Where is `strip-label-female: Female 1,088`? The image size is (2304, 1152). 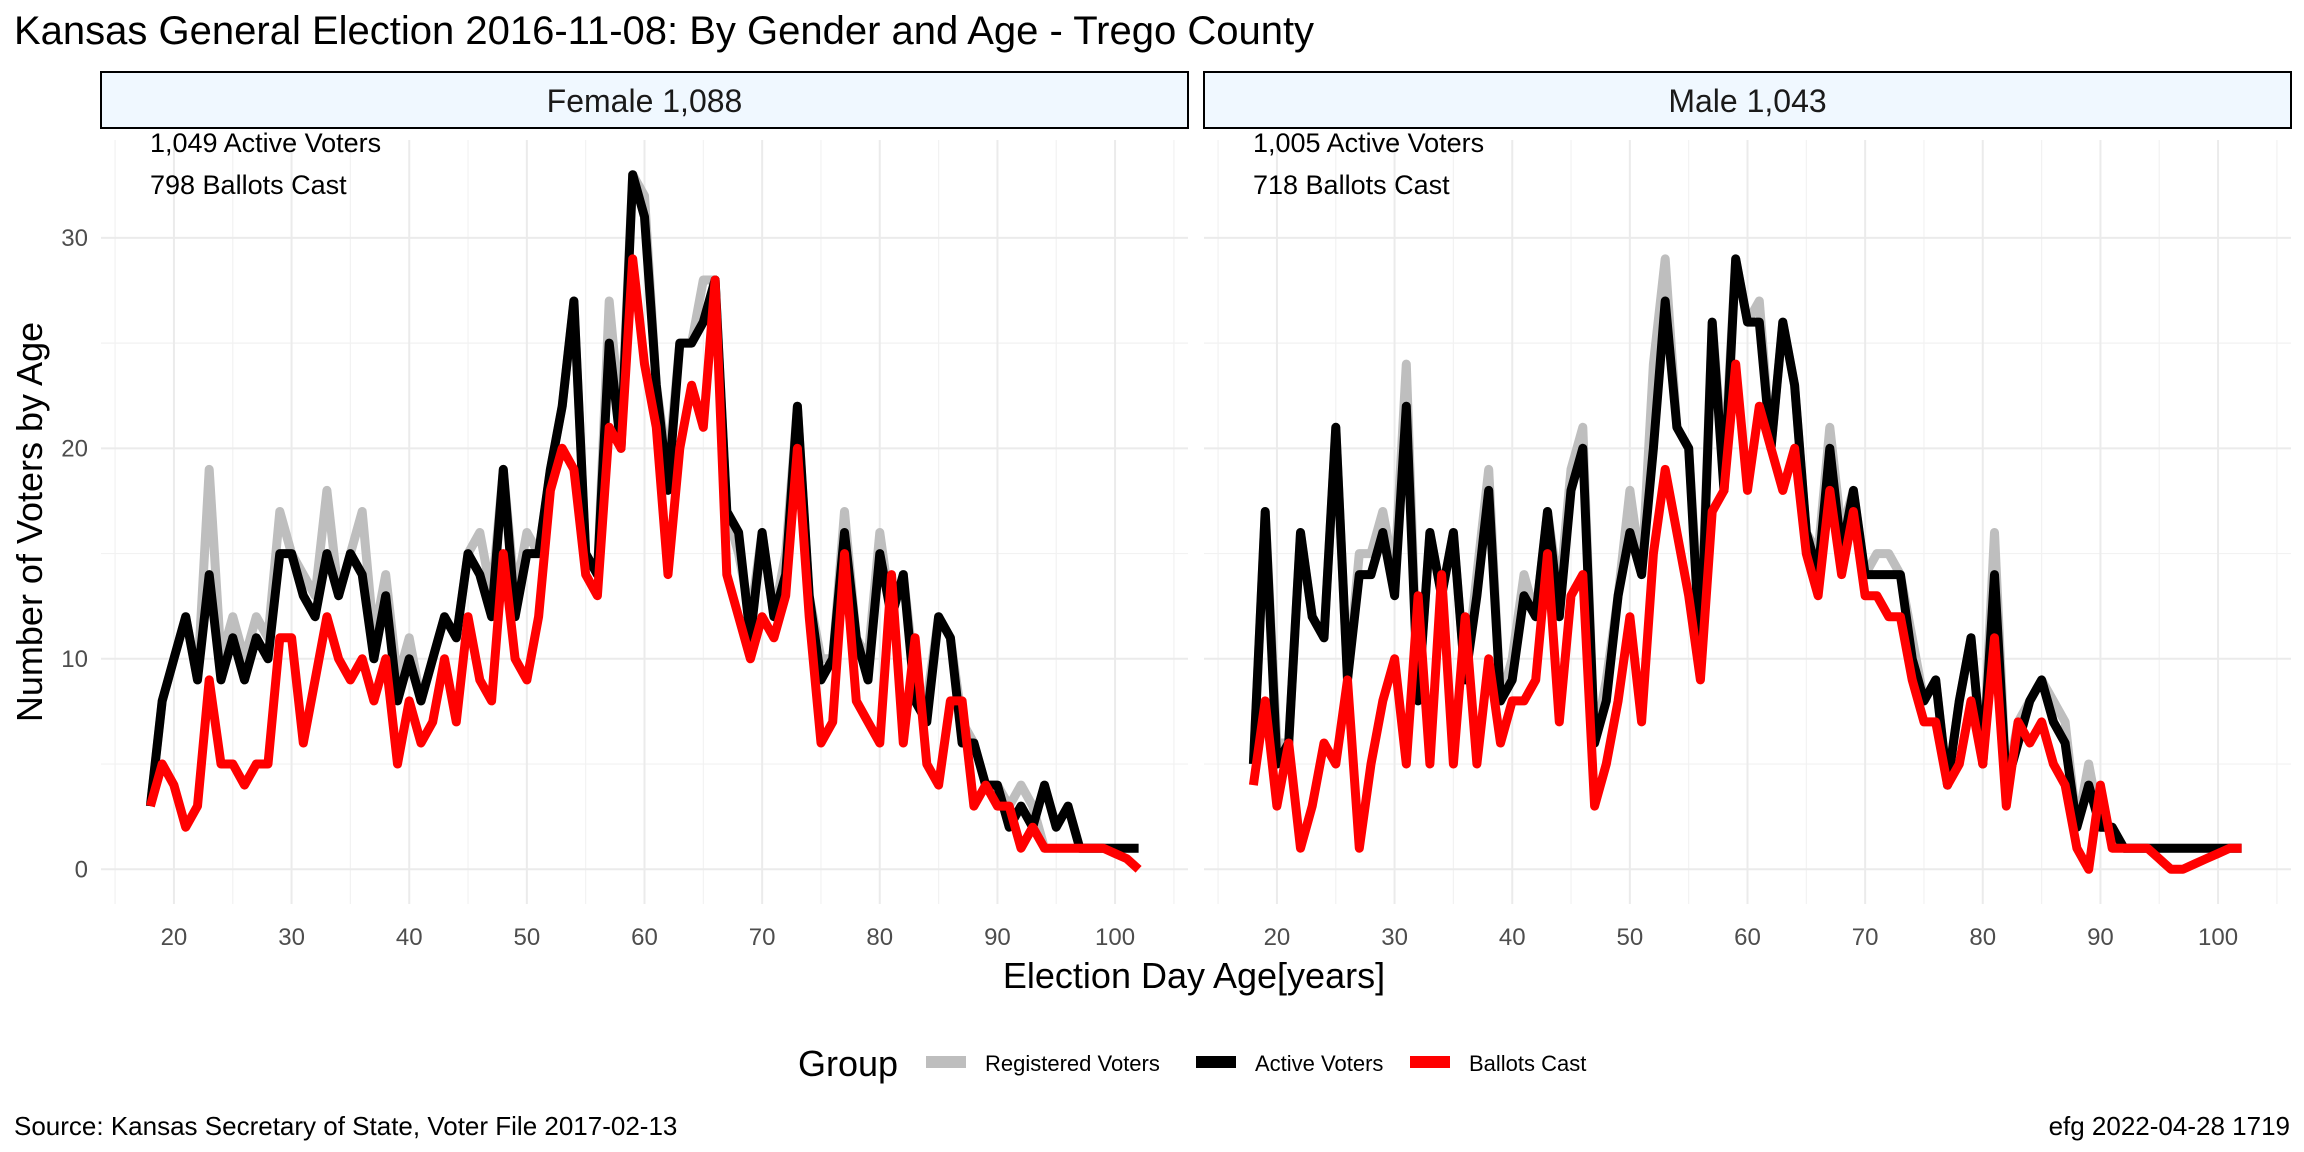 strip-label-female: Female 1,088 is located at coordinates (645, 101).